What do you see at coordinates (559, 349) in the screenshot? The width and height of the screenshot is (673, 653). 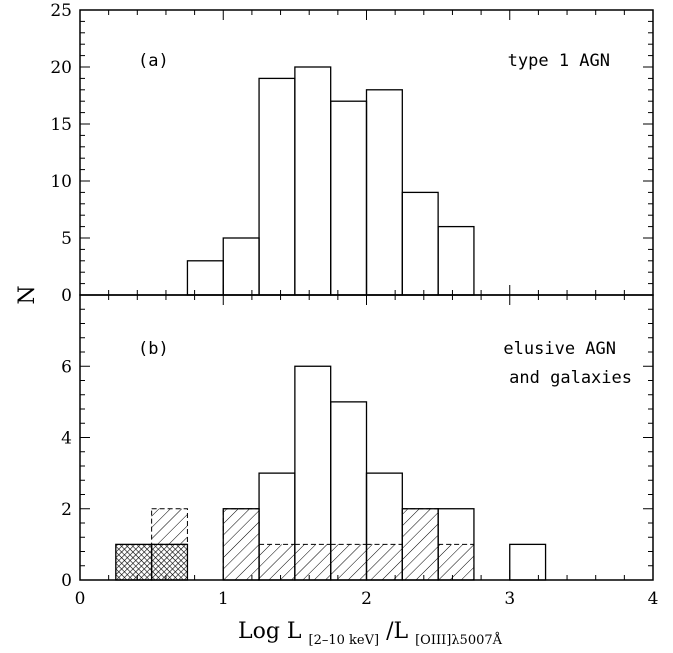 I see `panel-b-annotation-line1: elusive AGN` at bounding box center [559, 349].